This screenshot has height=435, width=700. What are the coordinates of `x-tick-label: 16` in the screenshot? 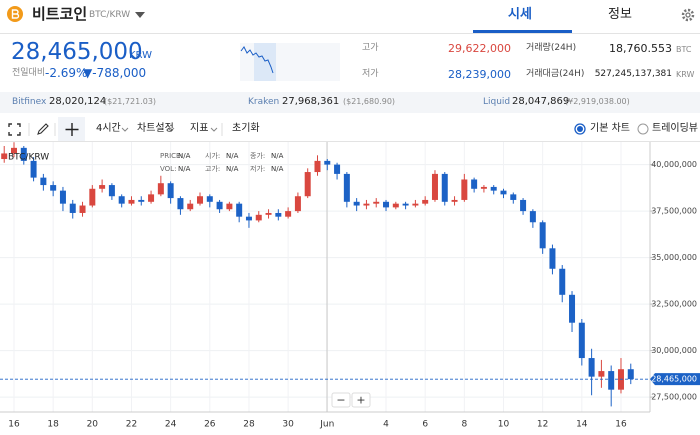 It's located at (621, 425).